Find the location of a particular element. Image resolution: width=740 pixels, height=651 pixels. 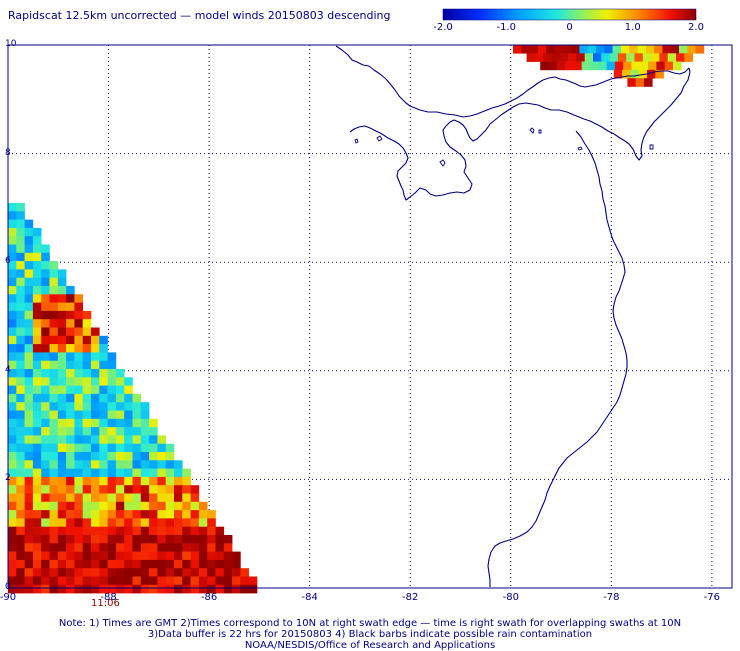

swath-northeast is located at coordinates (609, 66).